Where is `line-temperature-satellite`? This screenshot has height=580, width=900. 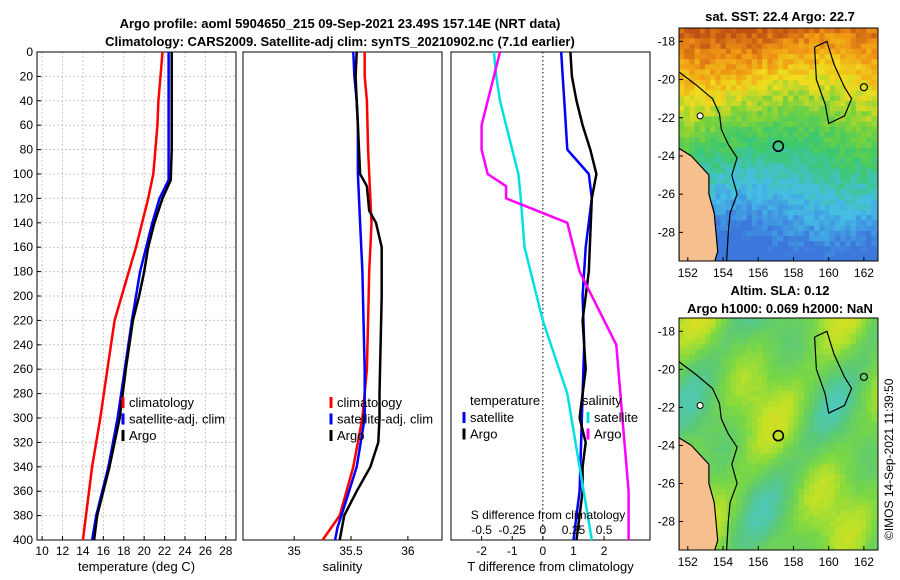 line-temperature-satellite is located at coordinates (576, 296).